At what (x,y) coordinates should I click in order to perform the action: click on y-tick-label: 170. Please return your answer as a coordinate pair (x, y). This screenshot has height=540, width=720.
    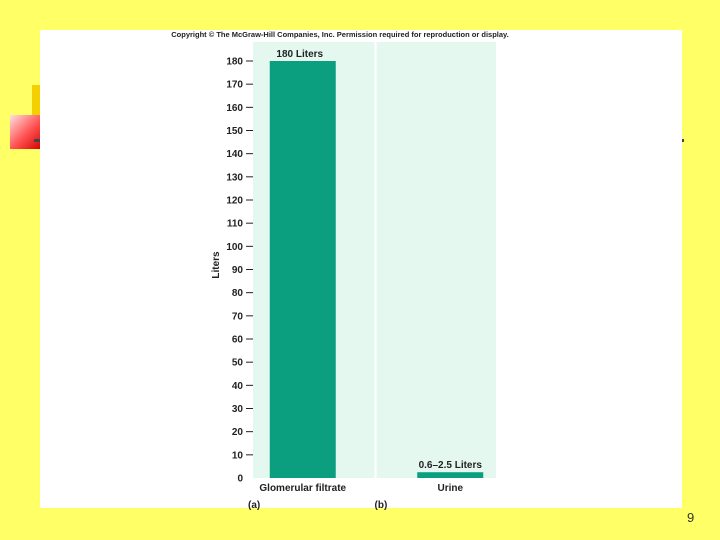
    Looking at the image, I should click on (234, 85).